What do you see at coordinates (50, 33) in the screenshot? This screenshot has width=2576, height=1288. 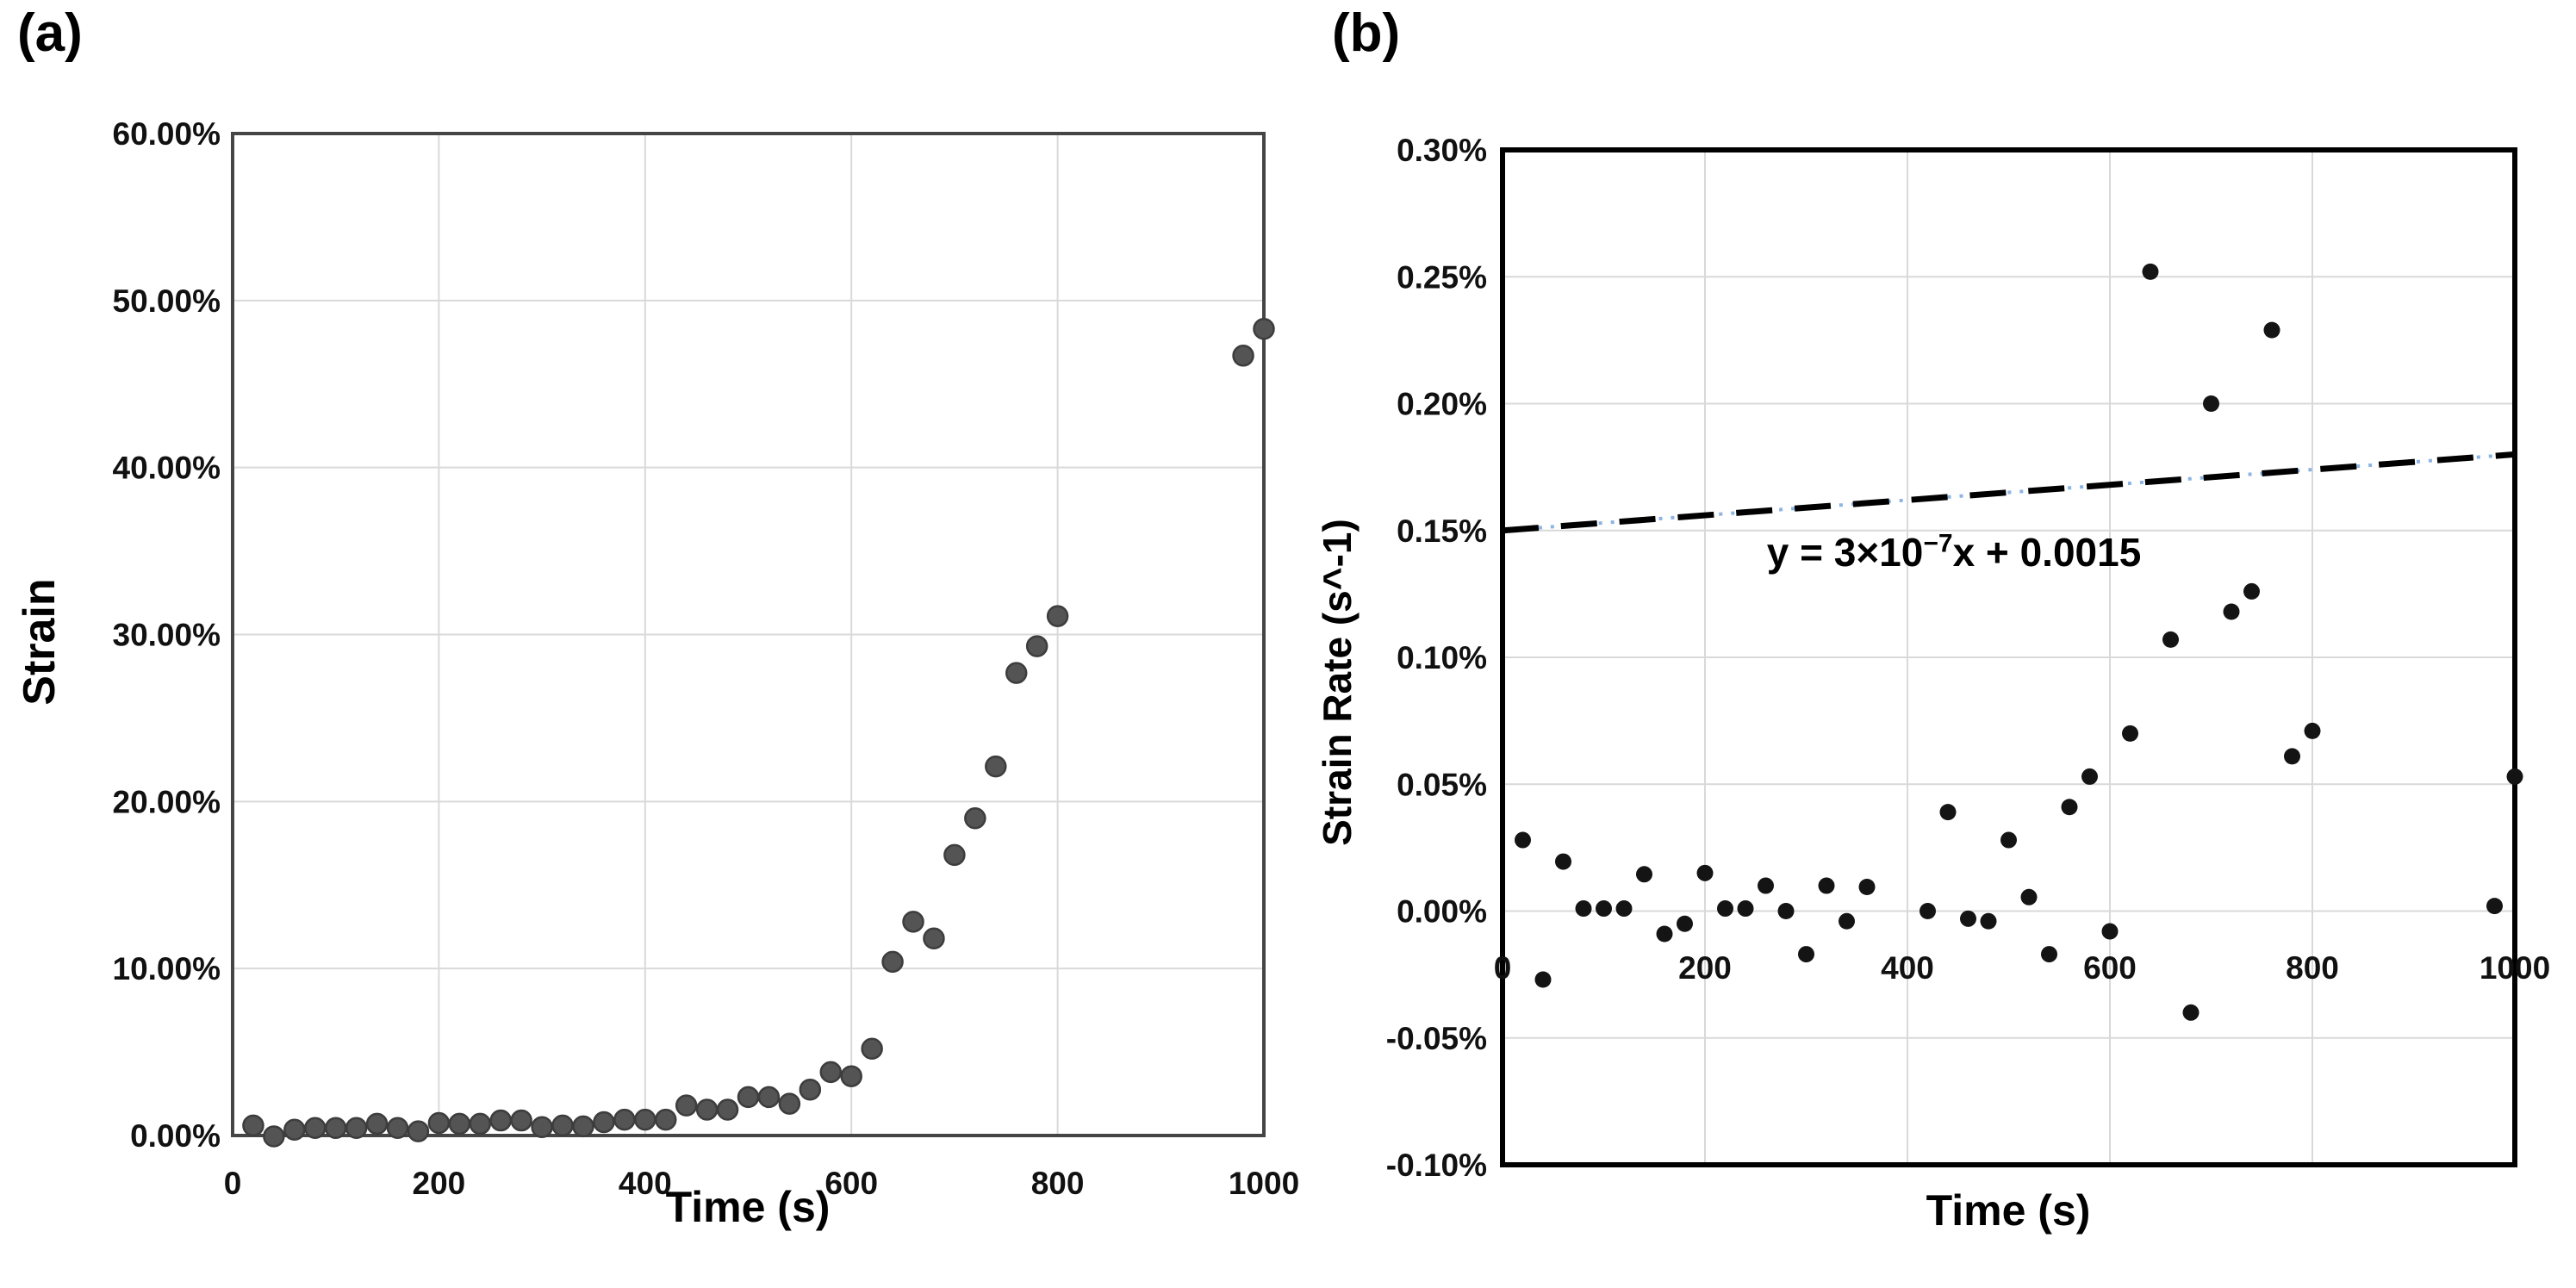 I see `panel-a-letter: (a)` at bounding box center [50, 33].